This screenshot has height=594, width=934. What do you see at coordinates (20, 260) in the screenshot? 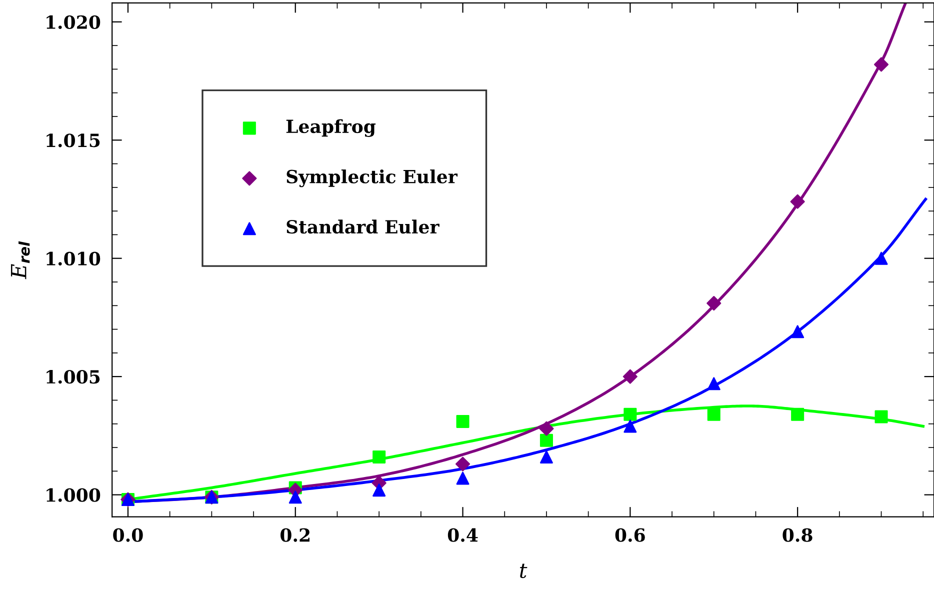
I see `y-axis-title: E$_{rel}$` at bounding box center [20, 260].